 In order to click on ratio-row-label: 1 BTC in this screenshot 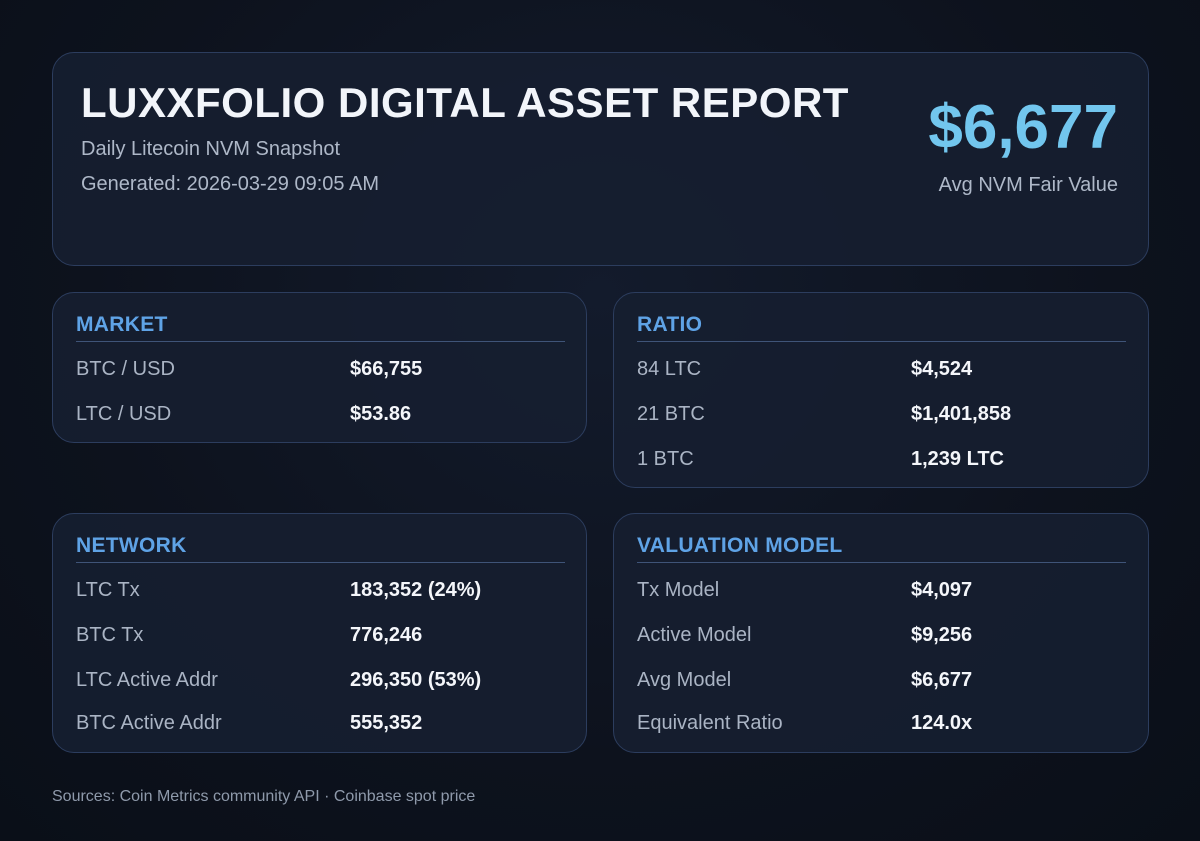, I will do `click(665, 459)`.